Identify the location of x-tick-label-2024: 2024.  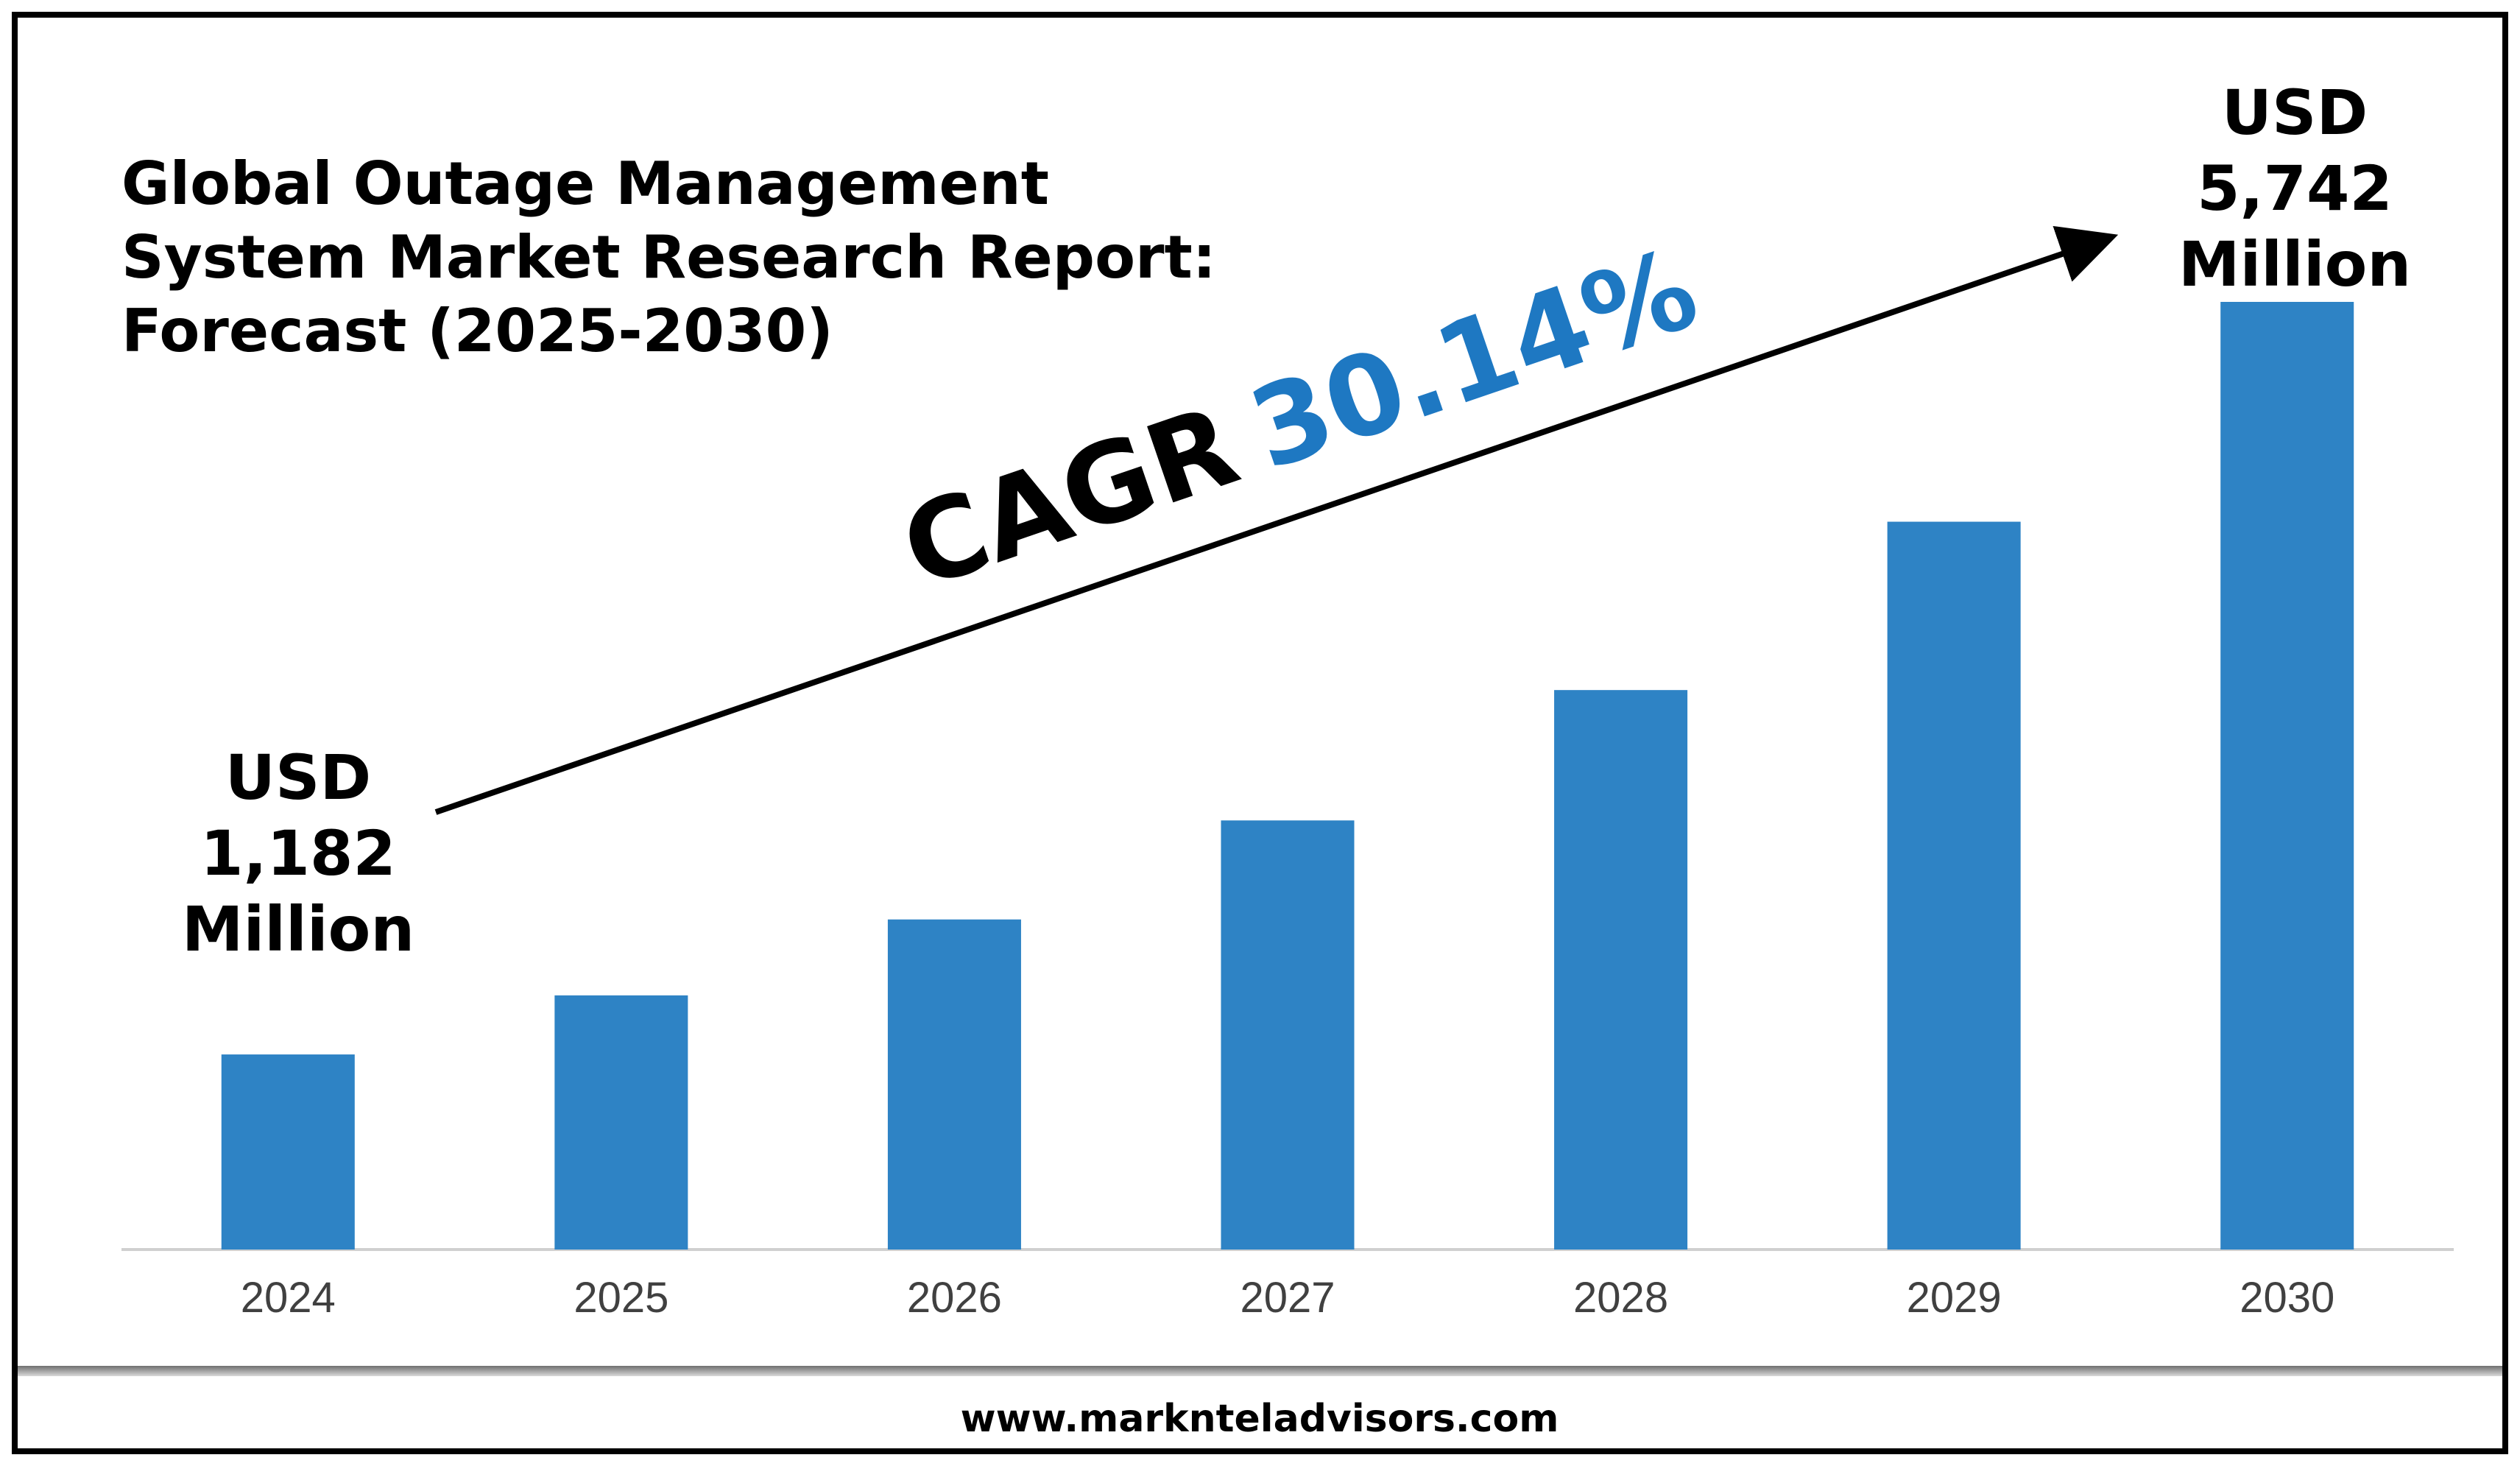
(288, 1298).